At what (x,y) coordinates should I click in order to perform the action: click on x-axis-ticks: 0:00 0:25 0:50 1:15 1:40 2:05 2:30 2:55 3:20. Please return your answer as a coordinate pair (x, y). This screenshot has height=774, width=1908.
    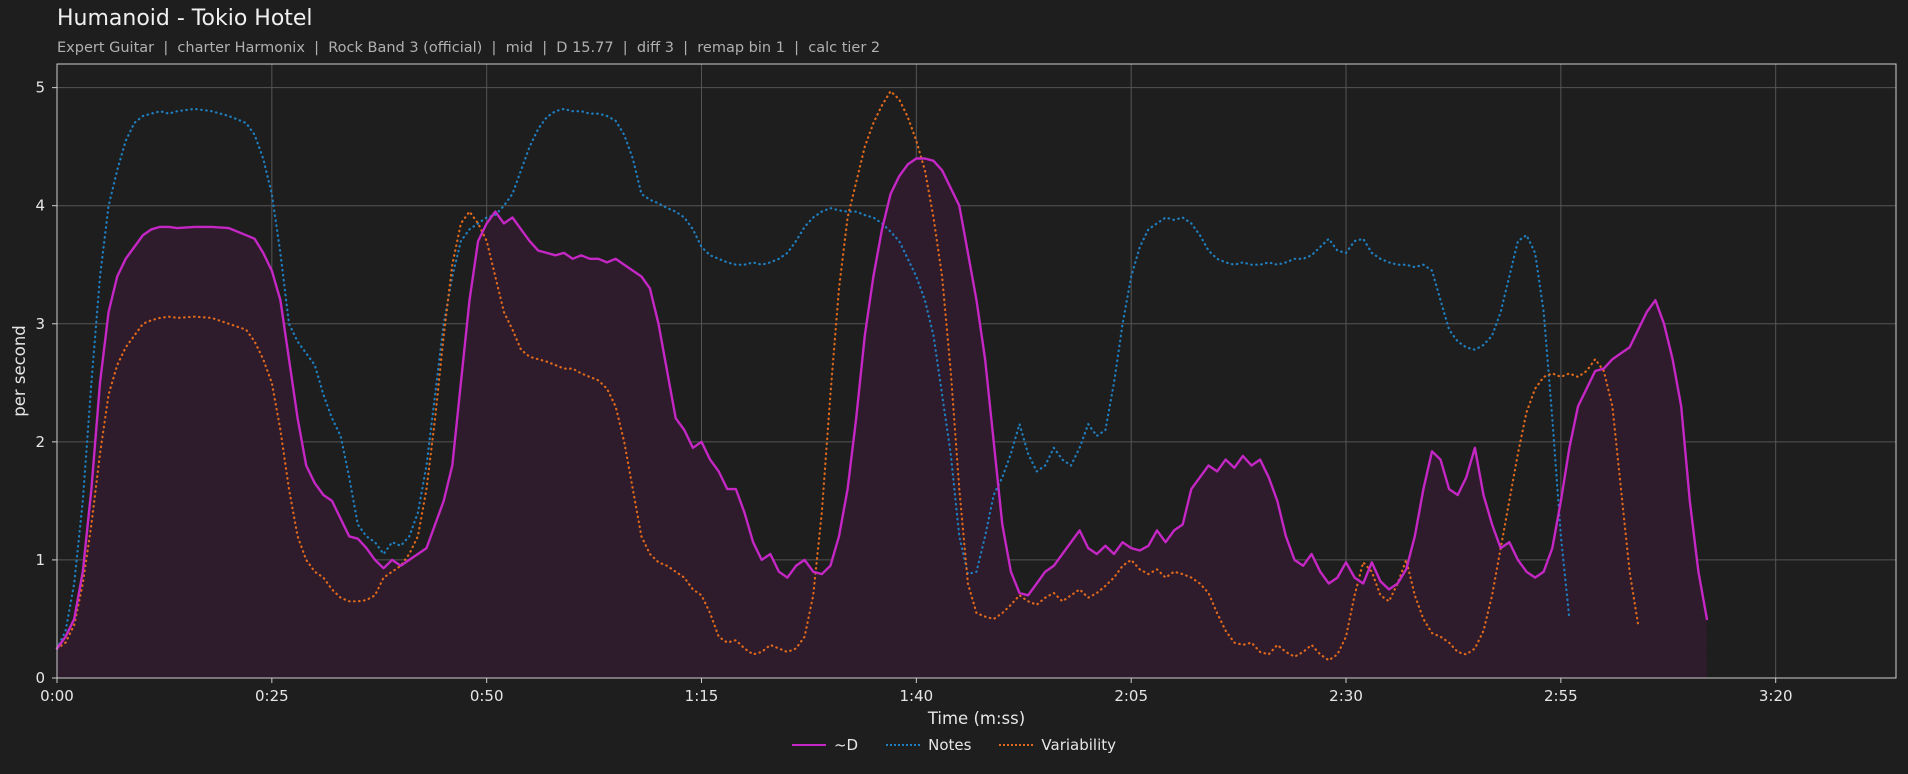
    Looking at the image, I should click on (916, 691).